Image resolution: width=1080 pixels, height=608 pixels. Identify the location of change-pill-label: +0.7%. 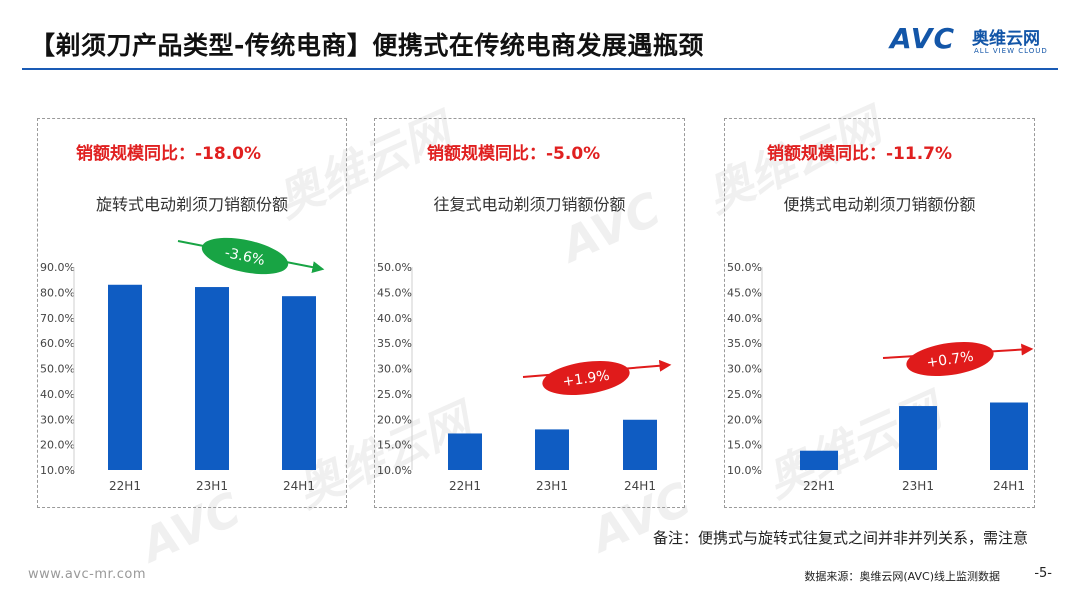
(950, 360).